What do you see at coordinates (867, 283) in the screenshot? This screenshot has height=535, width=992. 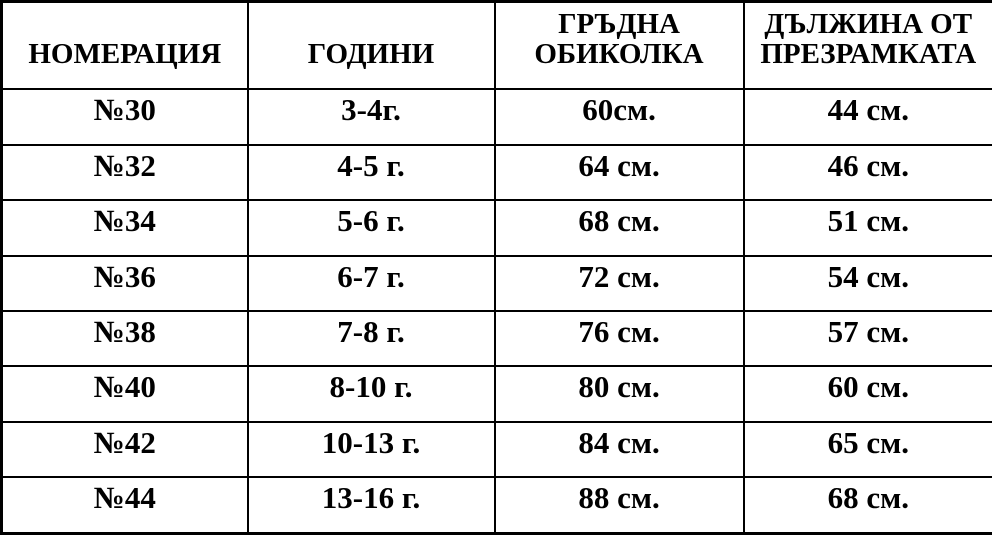 I see `cell-strap-length: 54 см.` at bounding box center [867, 283].